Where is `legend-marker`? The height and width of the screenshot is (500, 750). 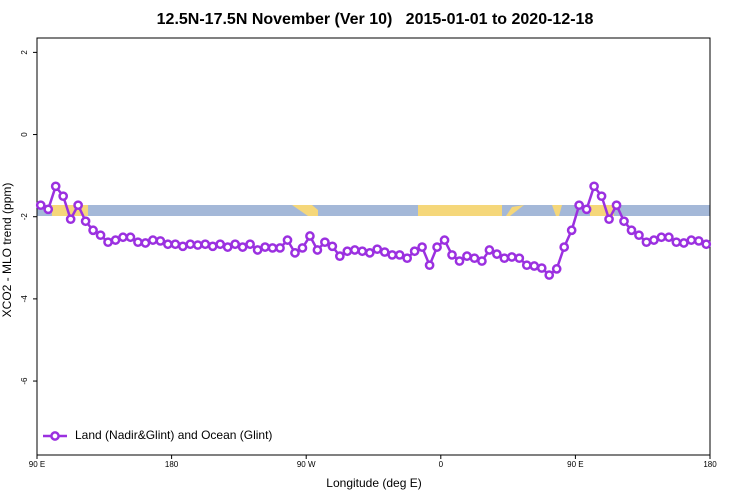 legend-marker is located at coordinates (55, 436).